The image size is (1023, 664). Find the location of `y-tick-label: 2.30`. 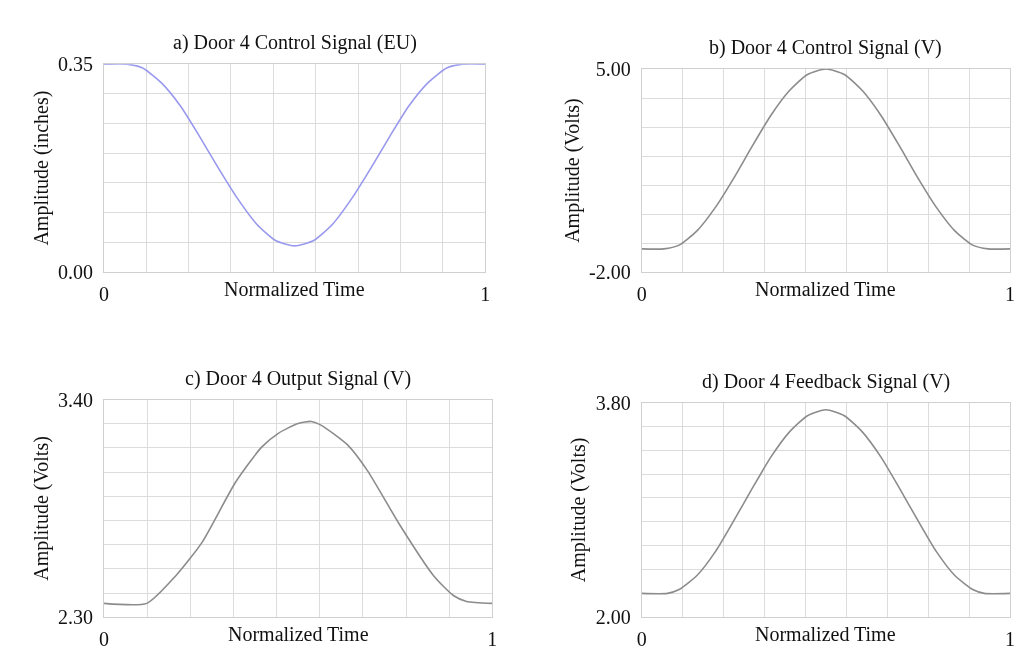

y-tick-label: 2.30 is located at coordinates (76, 617).